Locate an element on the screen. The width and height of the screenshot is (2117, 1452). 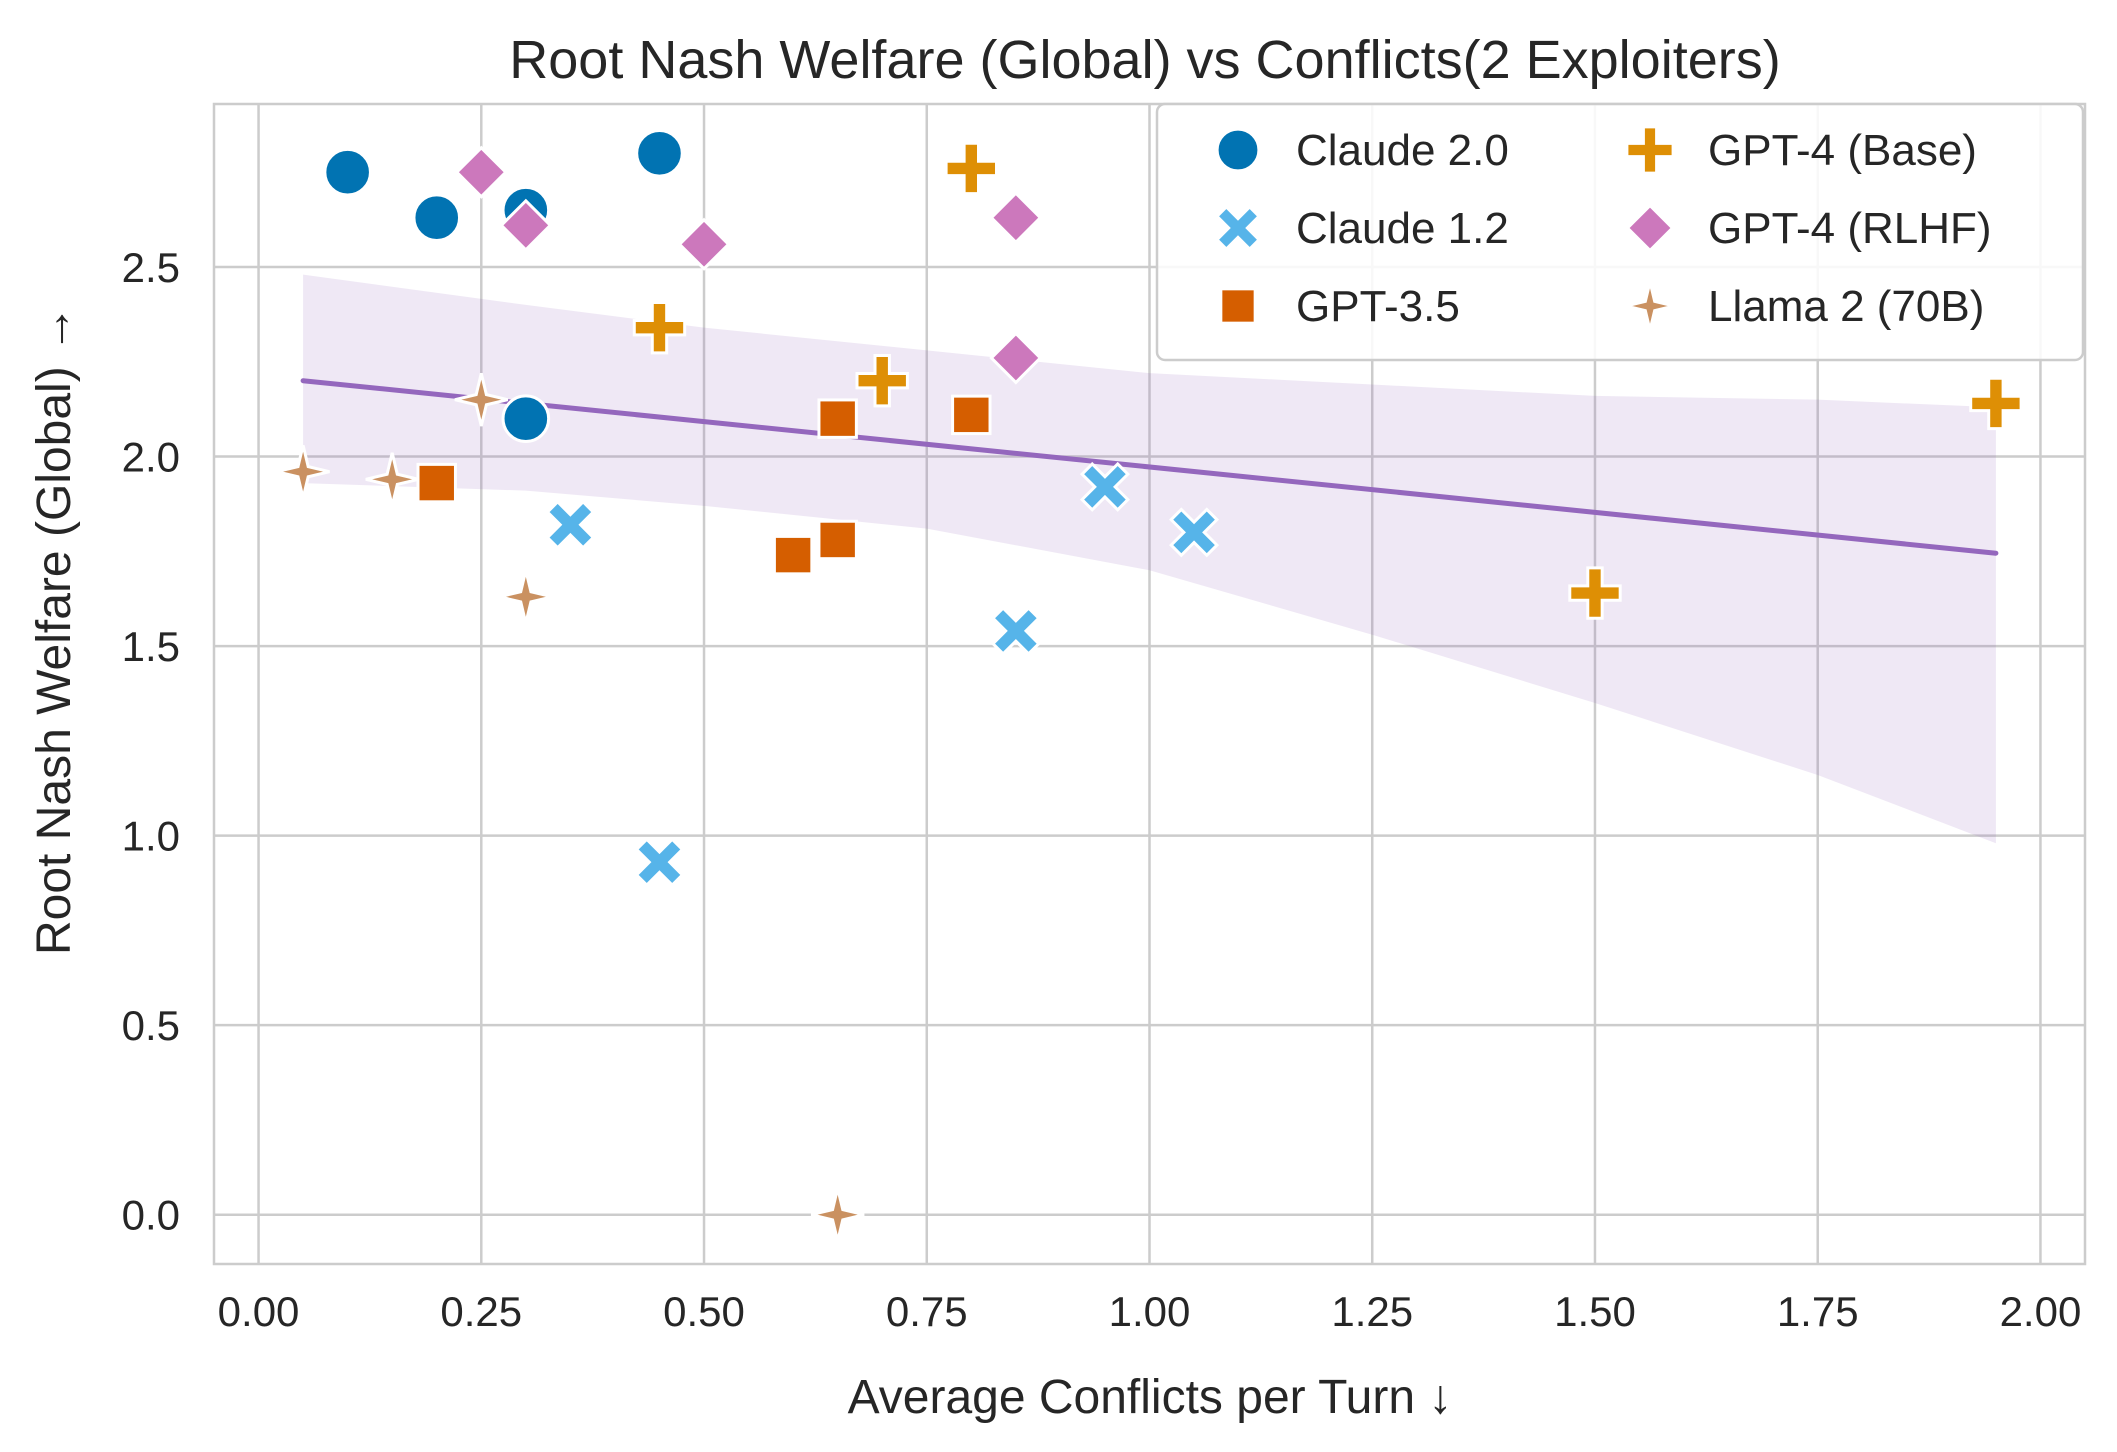
x-tick-label: 1.50 is located at coordinates (1595, 1311).